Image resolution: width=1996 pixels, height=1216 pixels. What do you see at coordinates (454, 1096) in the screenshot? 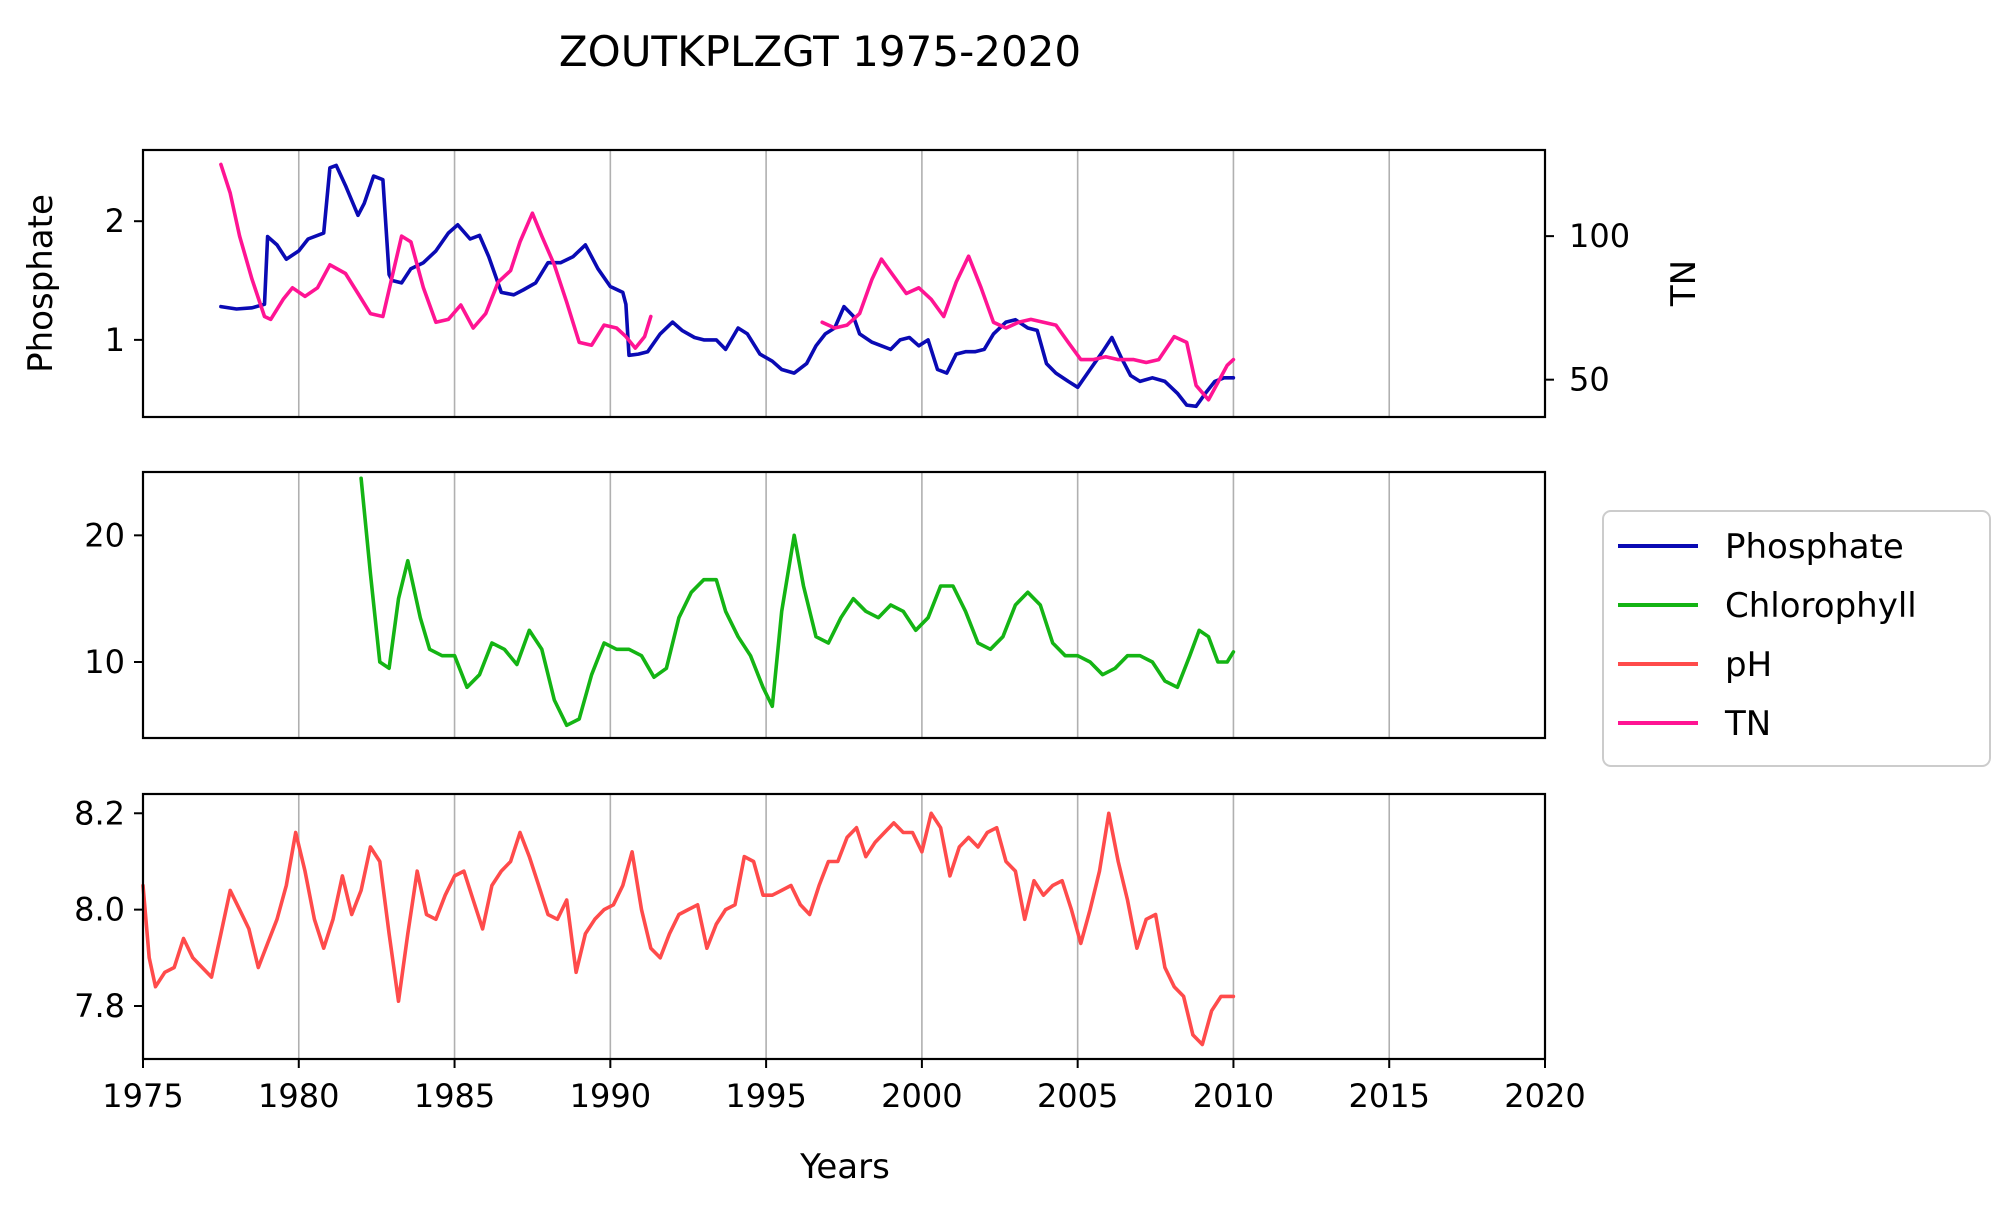
I see `x-tick-label-2: 1985` at bounding box center [454, 1096].